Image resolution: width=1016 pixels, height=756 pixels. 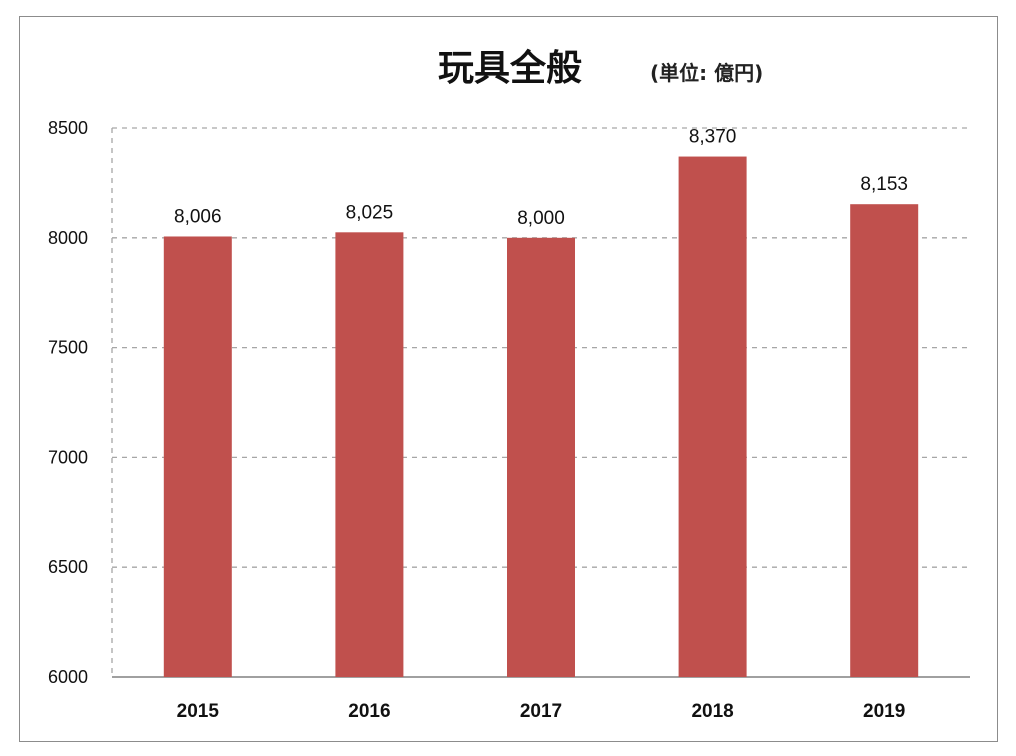 I want to click on data-labels: 8,006 8,025 8,000 8,370 8,153, so click(x=541, y=178).